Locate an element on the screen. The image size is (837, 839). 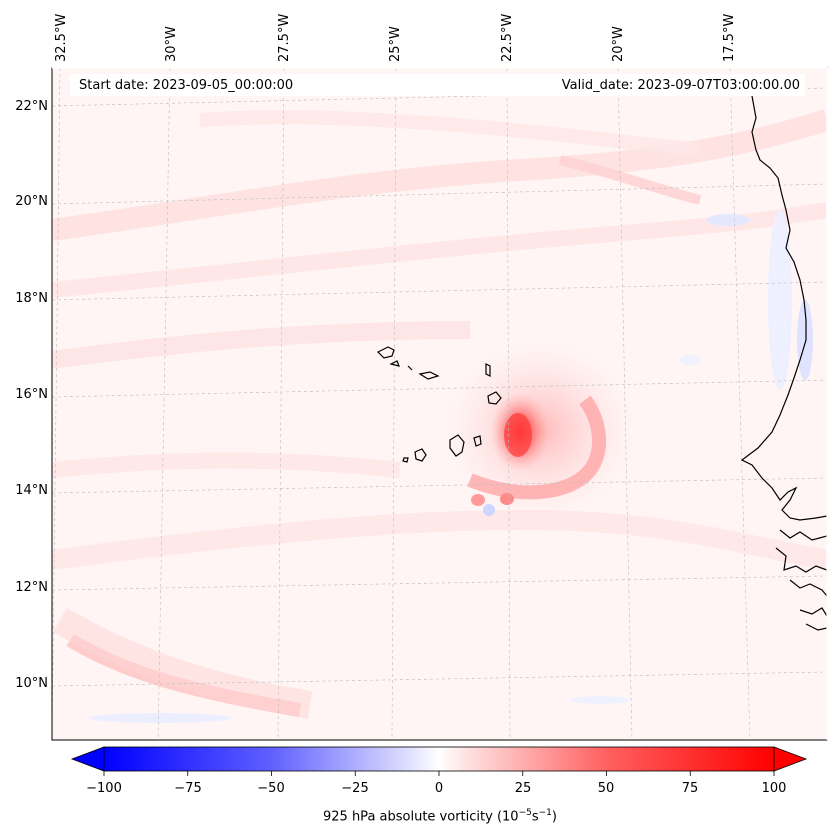
colorbar-extend-left is located at coordinates (87, 759).